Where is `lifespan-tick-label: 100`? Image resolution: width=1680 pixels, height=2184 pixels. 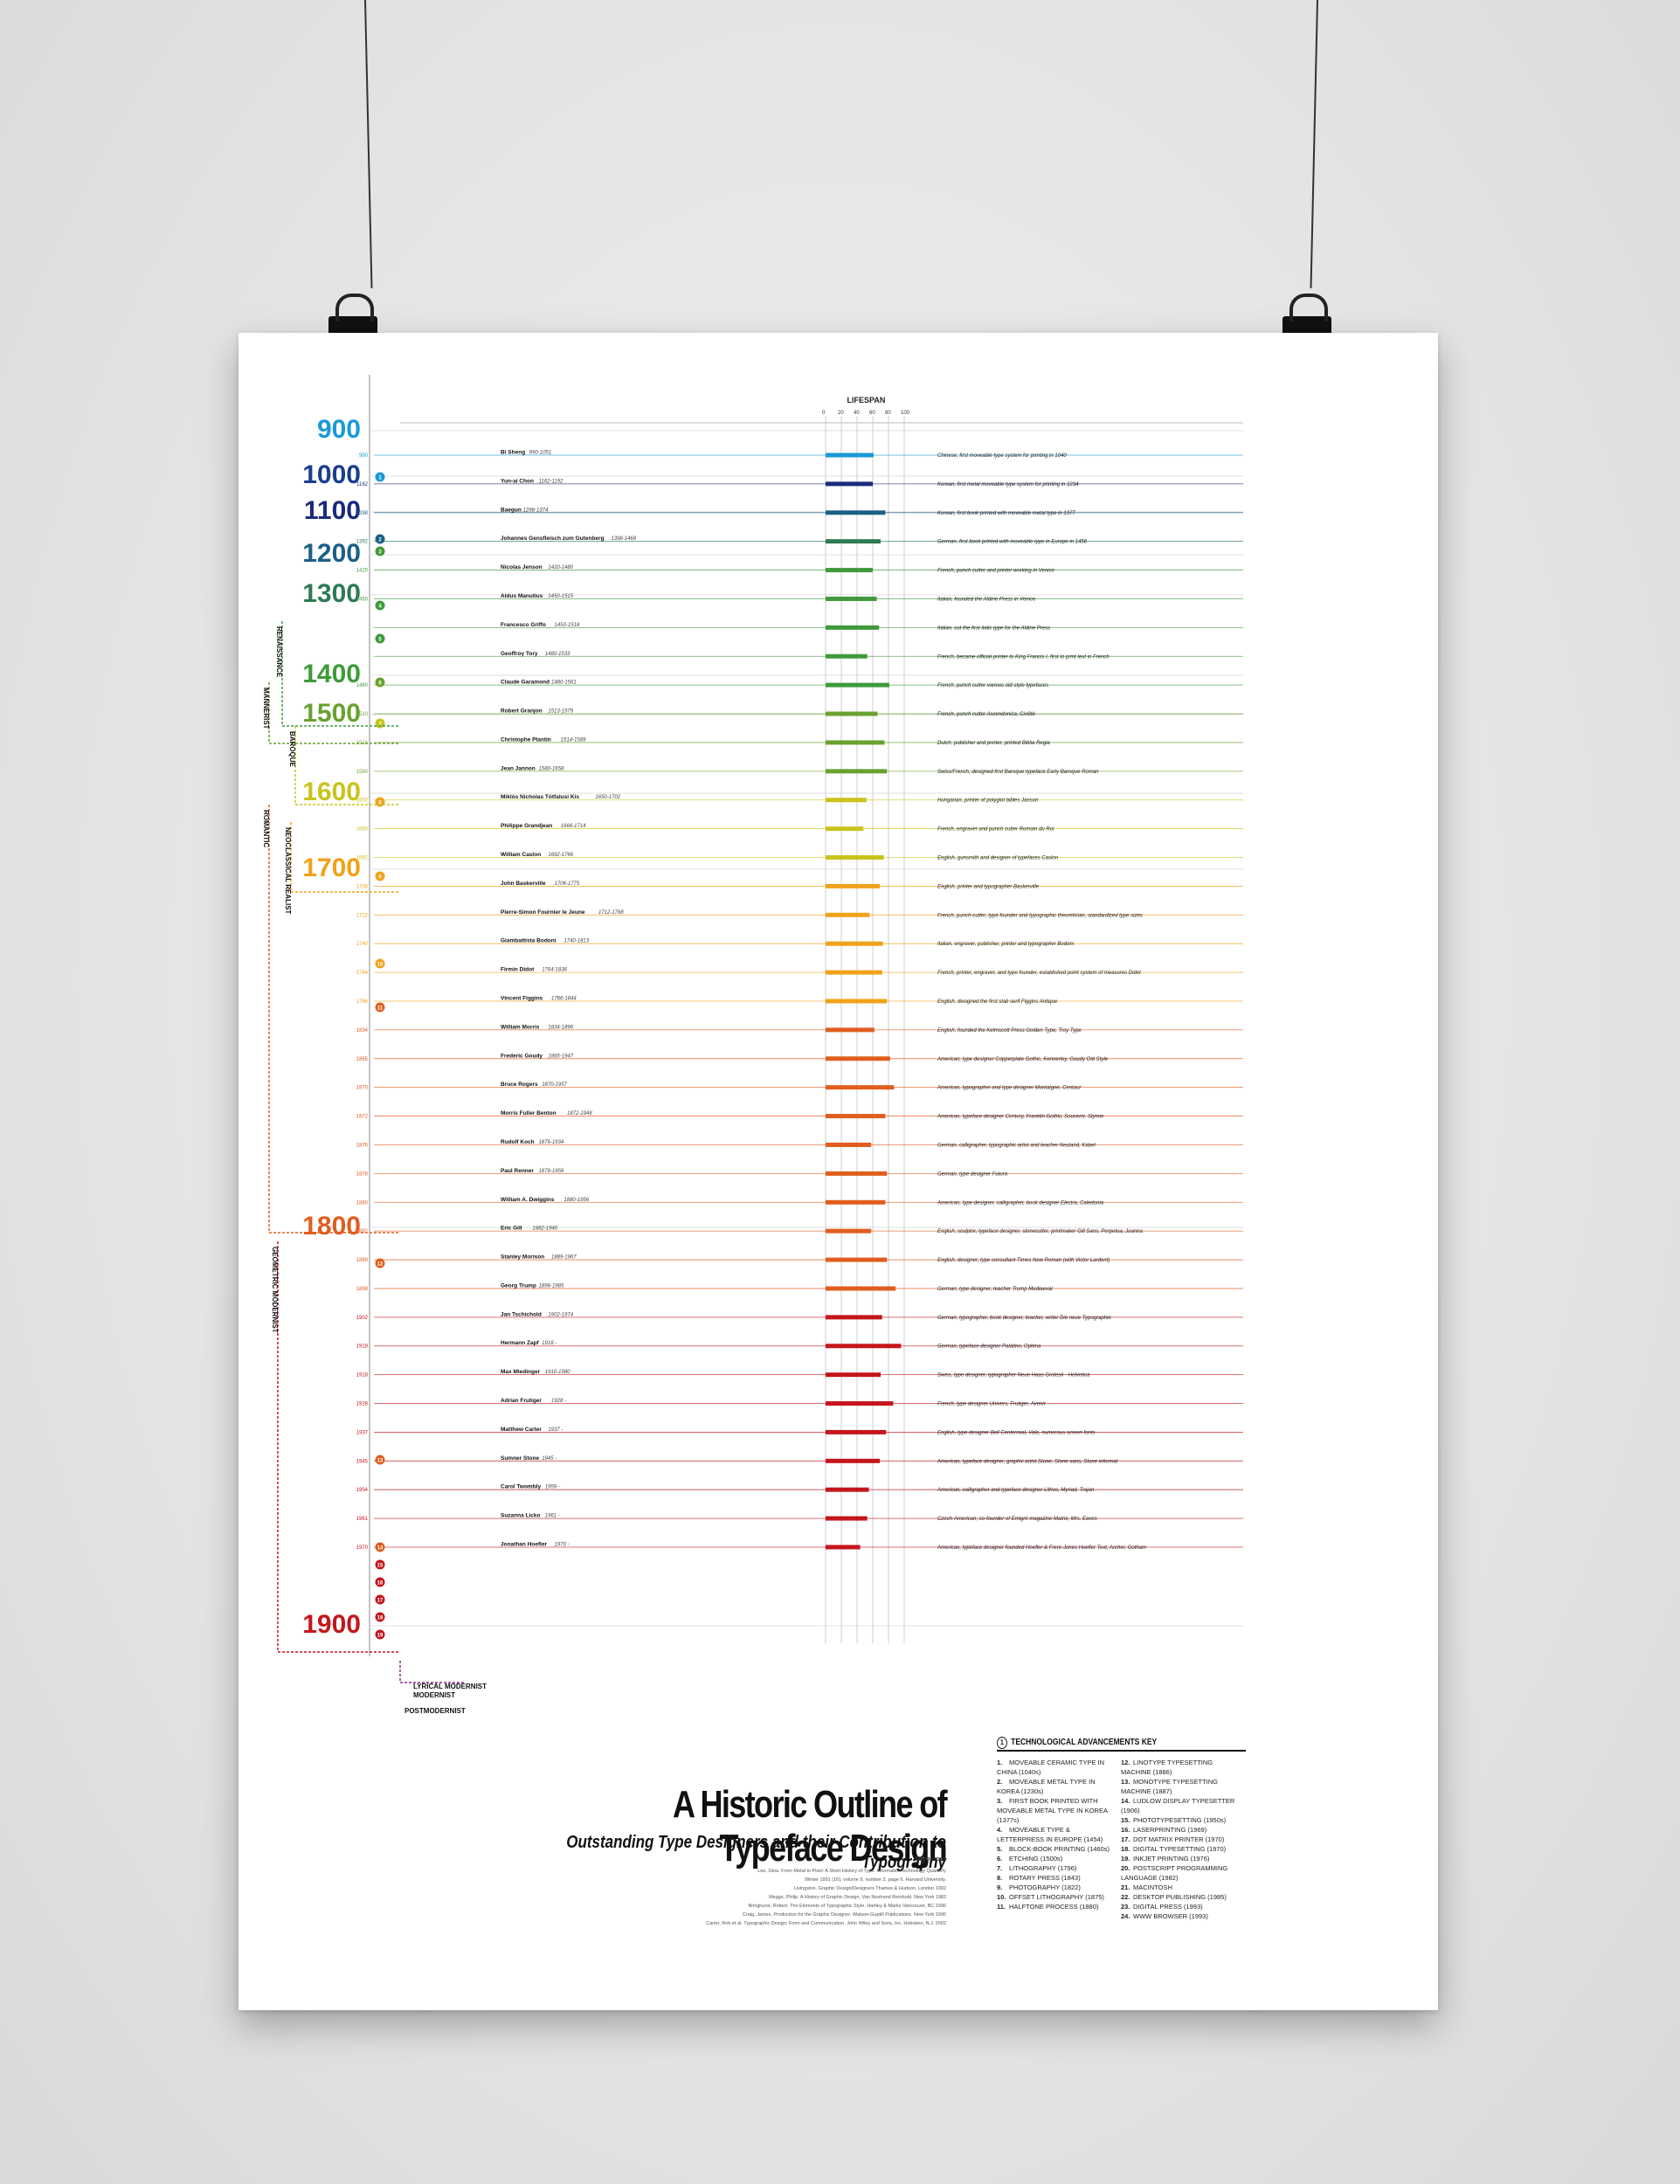
lifespan-tick-label: 100 is located at coordinates (905, 413).